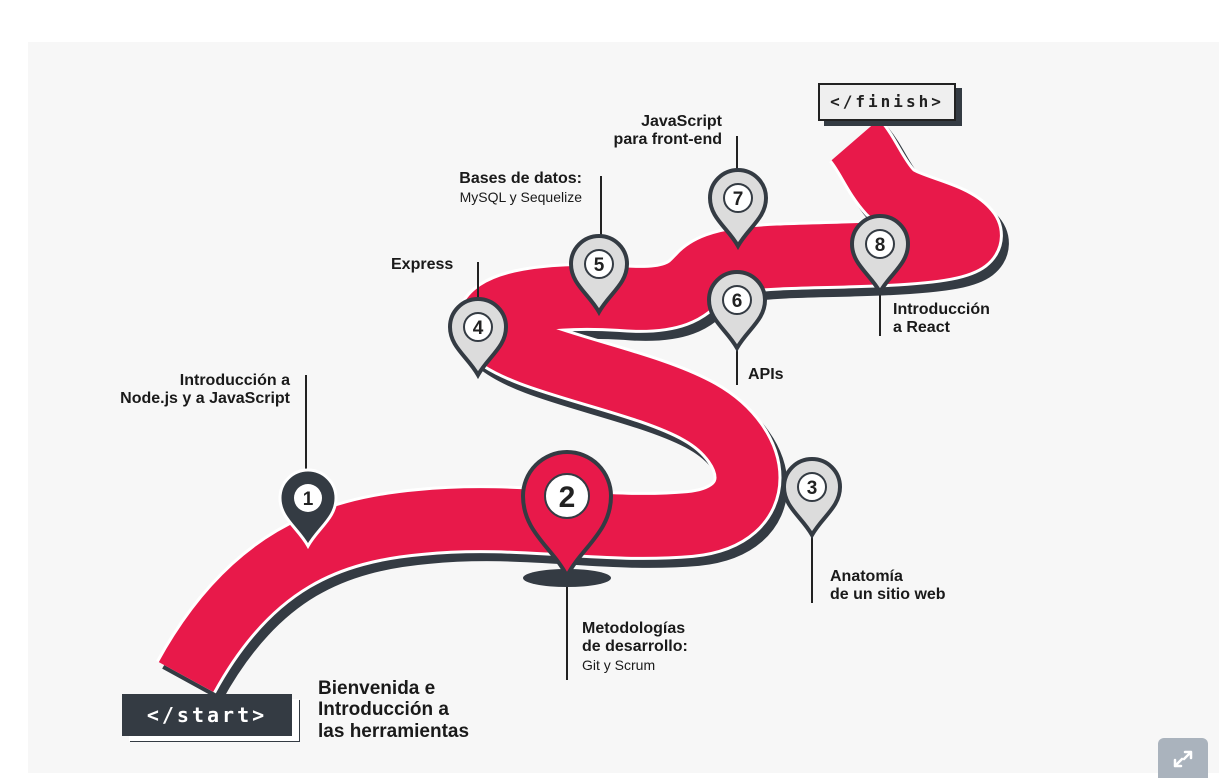 The height and width of the screenshot is (778, 1219). What do you see at coordinates (888, 594) in the screenshot?
I see `step-3-title-2: de un sitio web` at bounding box center [888, 594].